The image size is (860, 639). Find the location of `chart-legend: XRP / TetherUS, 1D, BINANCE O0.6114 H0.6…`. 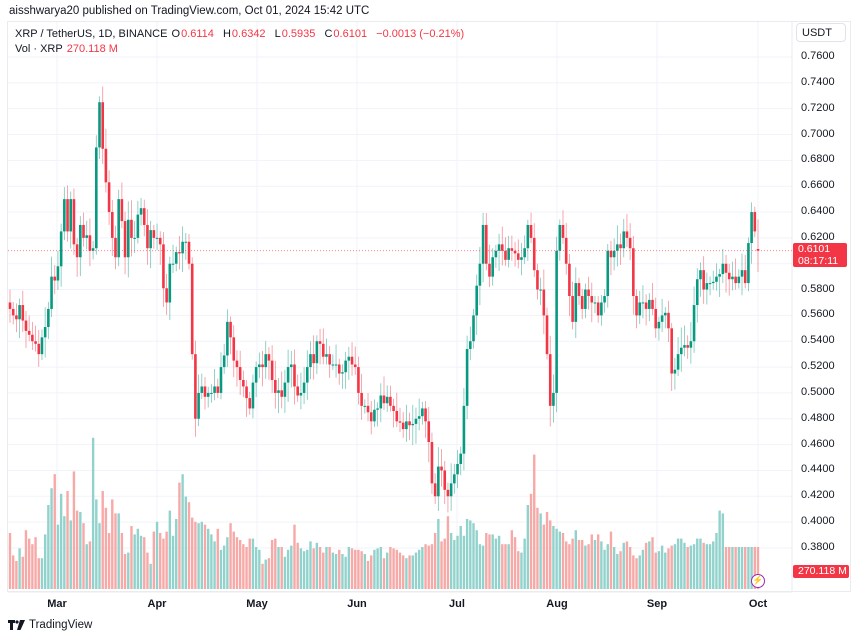

chart-legend: XRP / TetherUS, 1D, BINANCE O0.6114 H0.6… is located at coordinates (240, 42).